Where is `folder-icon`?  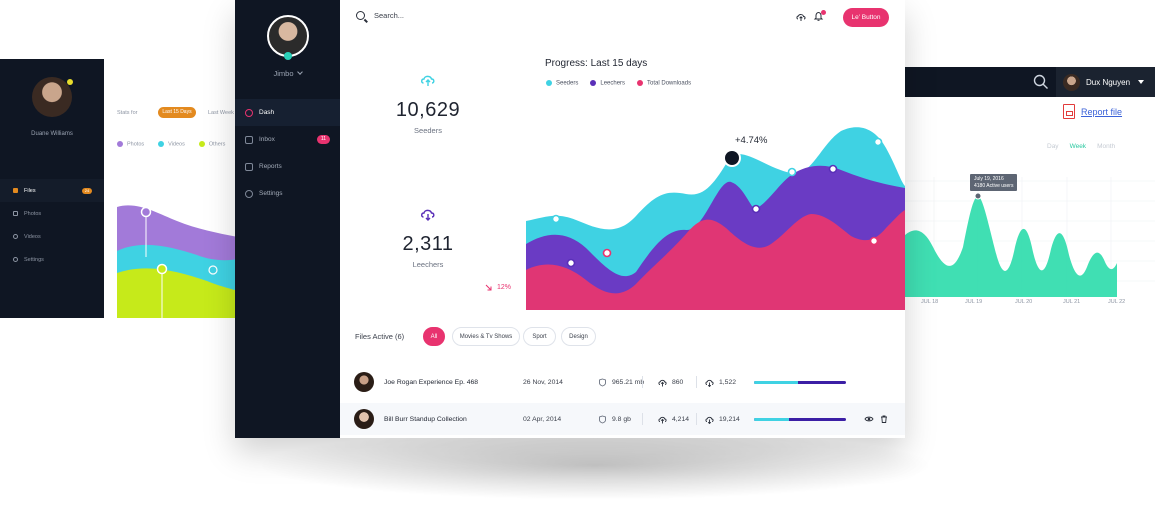 folder-icon is located at coordinates (15, 190).